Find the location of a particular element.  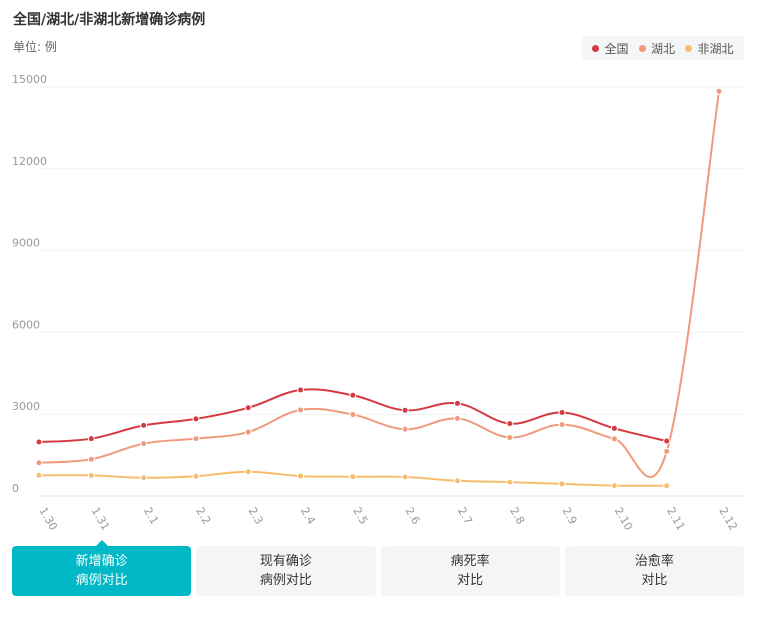

x-tick-label: 2.9 is located at coordinates (569, 516).